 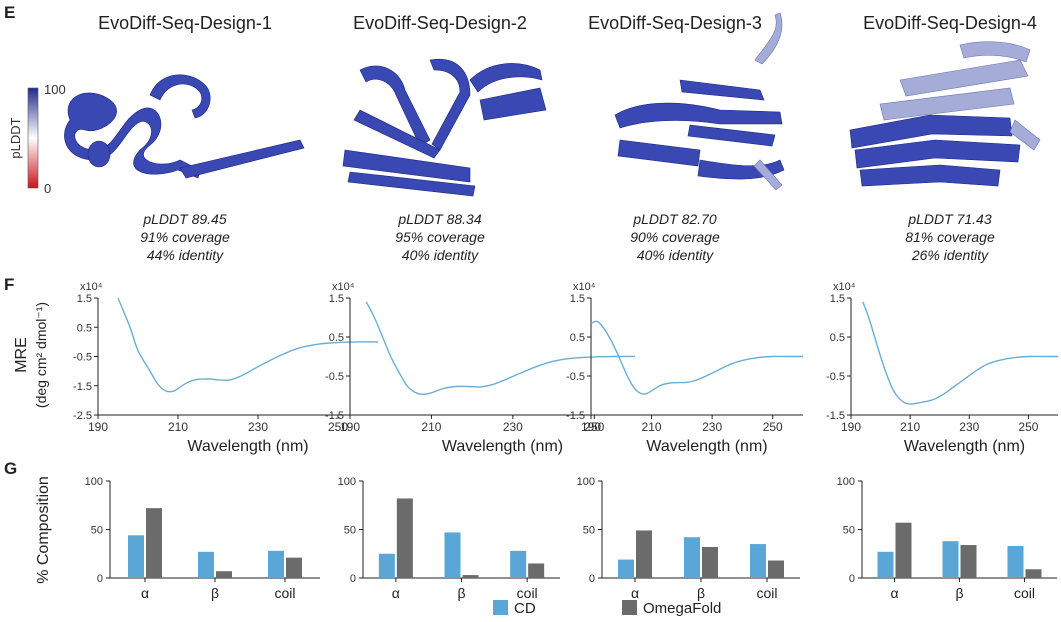 I want to click on colorbar-label: pLDDT, so click(x=15, y=137).